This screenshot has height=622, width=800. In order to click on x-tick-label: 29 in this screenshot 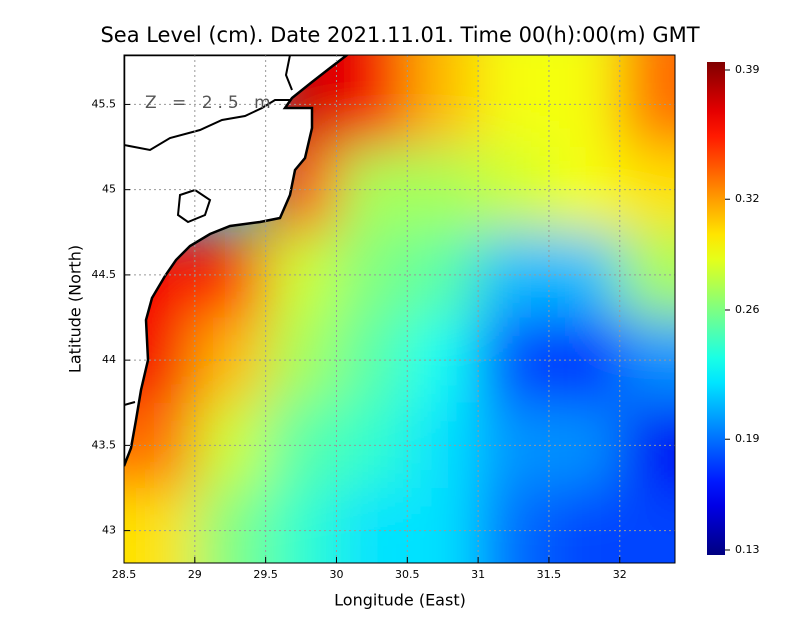, I will do `click(195, 574)`.